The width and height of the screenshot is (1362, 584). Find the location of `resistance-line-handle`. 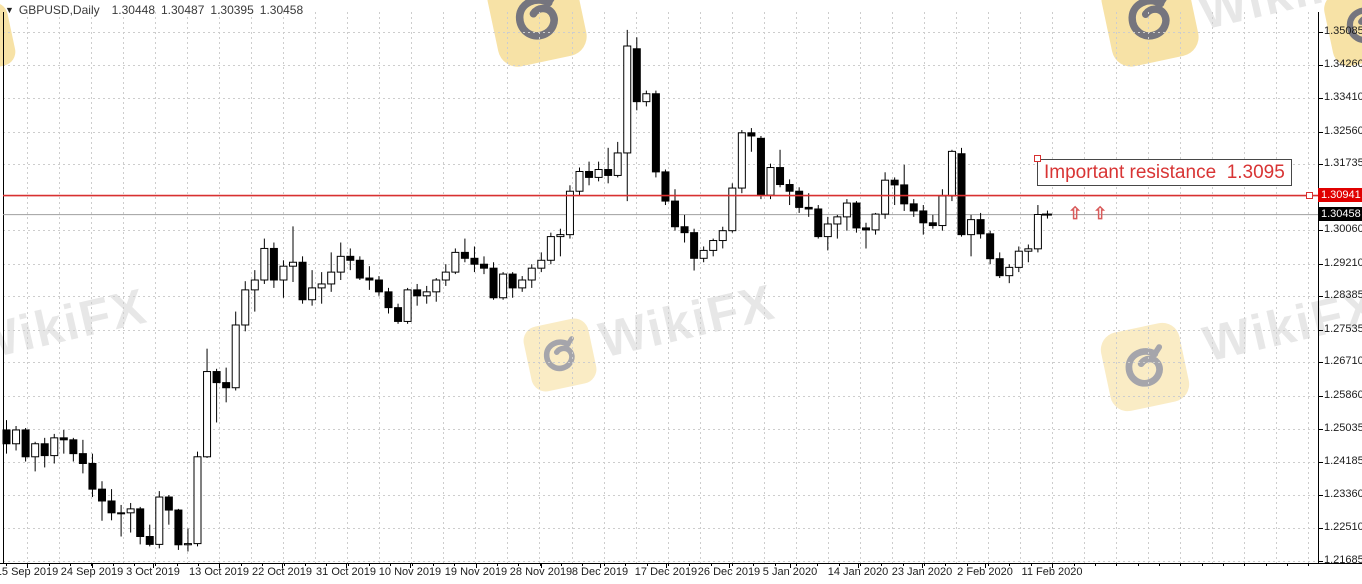

resistance-line-handle is located at coordinates (1309, 195).